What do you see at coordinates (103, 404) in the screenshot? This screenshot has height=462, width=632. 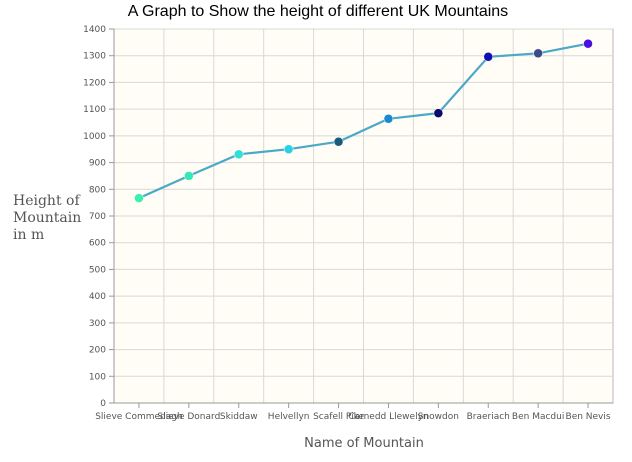 I see `y-tick-label: 0` at bounding box center [103, 404].